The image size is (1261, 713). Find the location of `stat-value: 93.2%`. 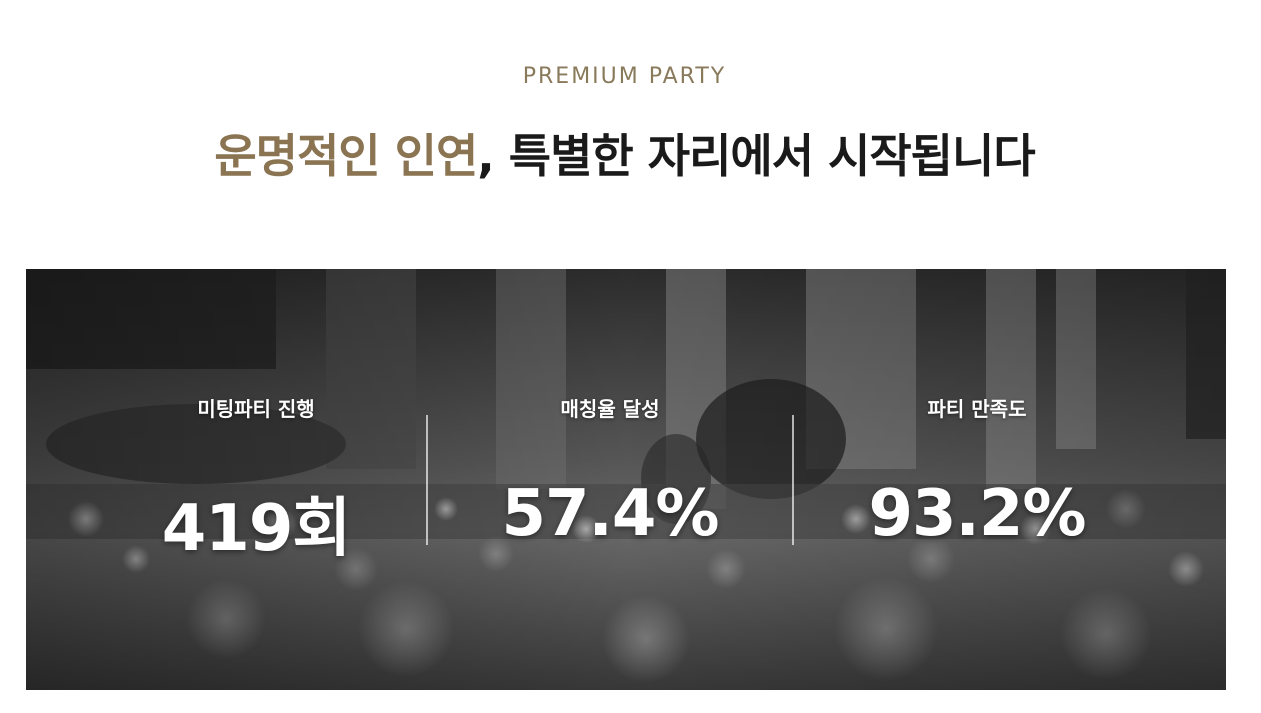

stat-value: 93.2% is located at coordinates (977, 514).